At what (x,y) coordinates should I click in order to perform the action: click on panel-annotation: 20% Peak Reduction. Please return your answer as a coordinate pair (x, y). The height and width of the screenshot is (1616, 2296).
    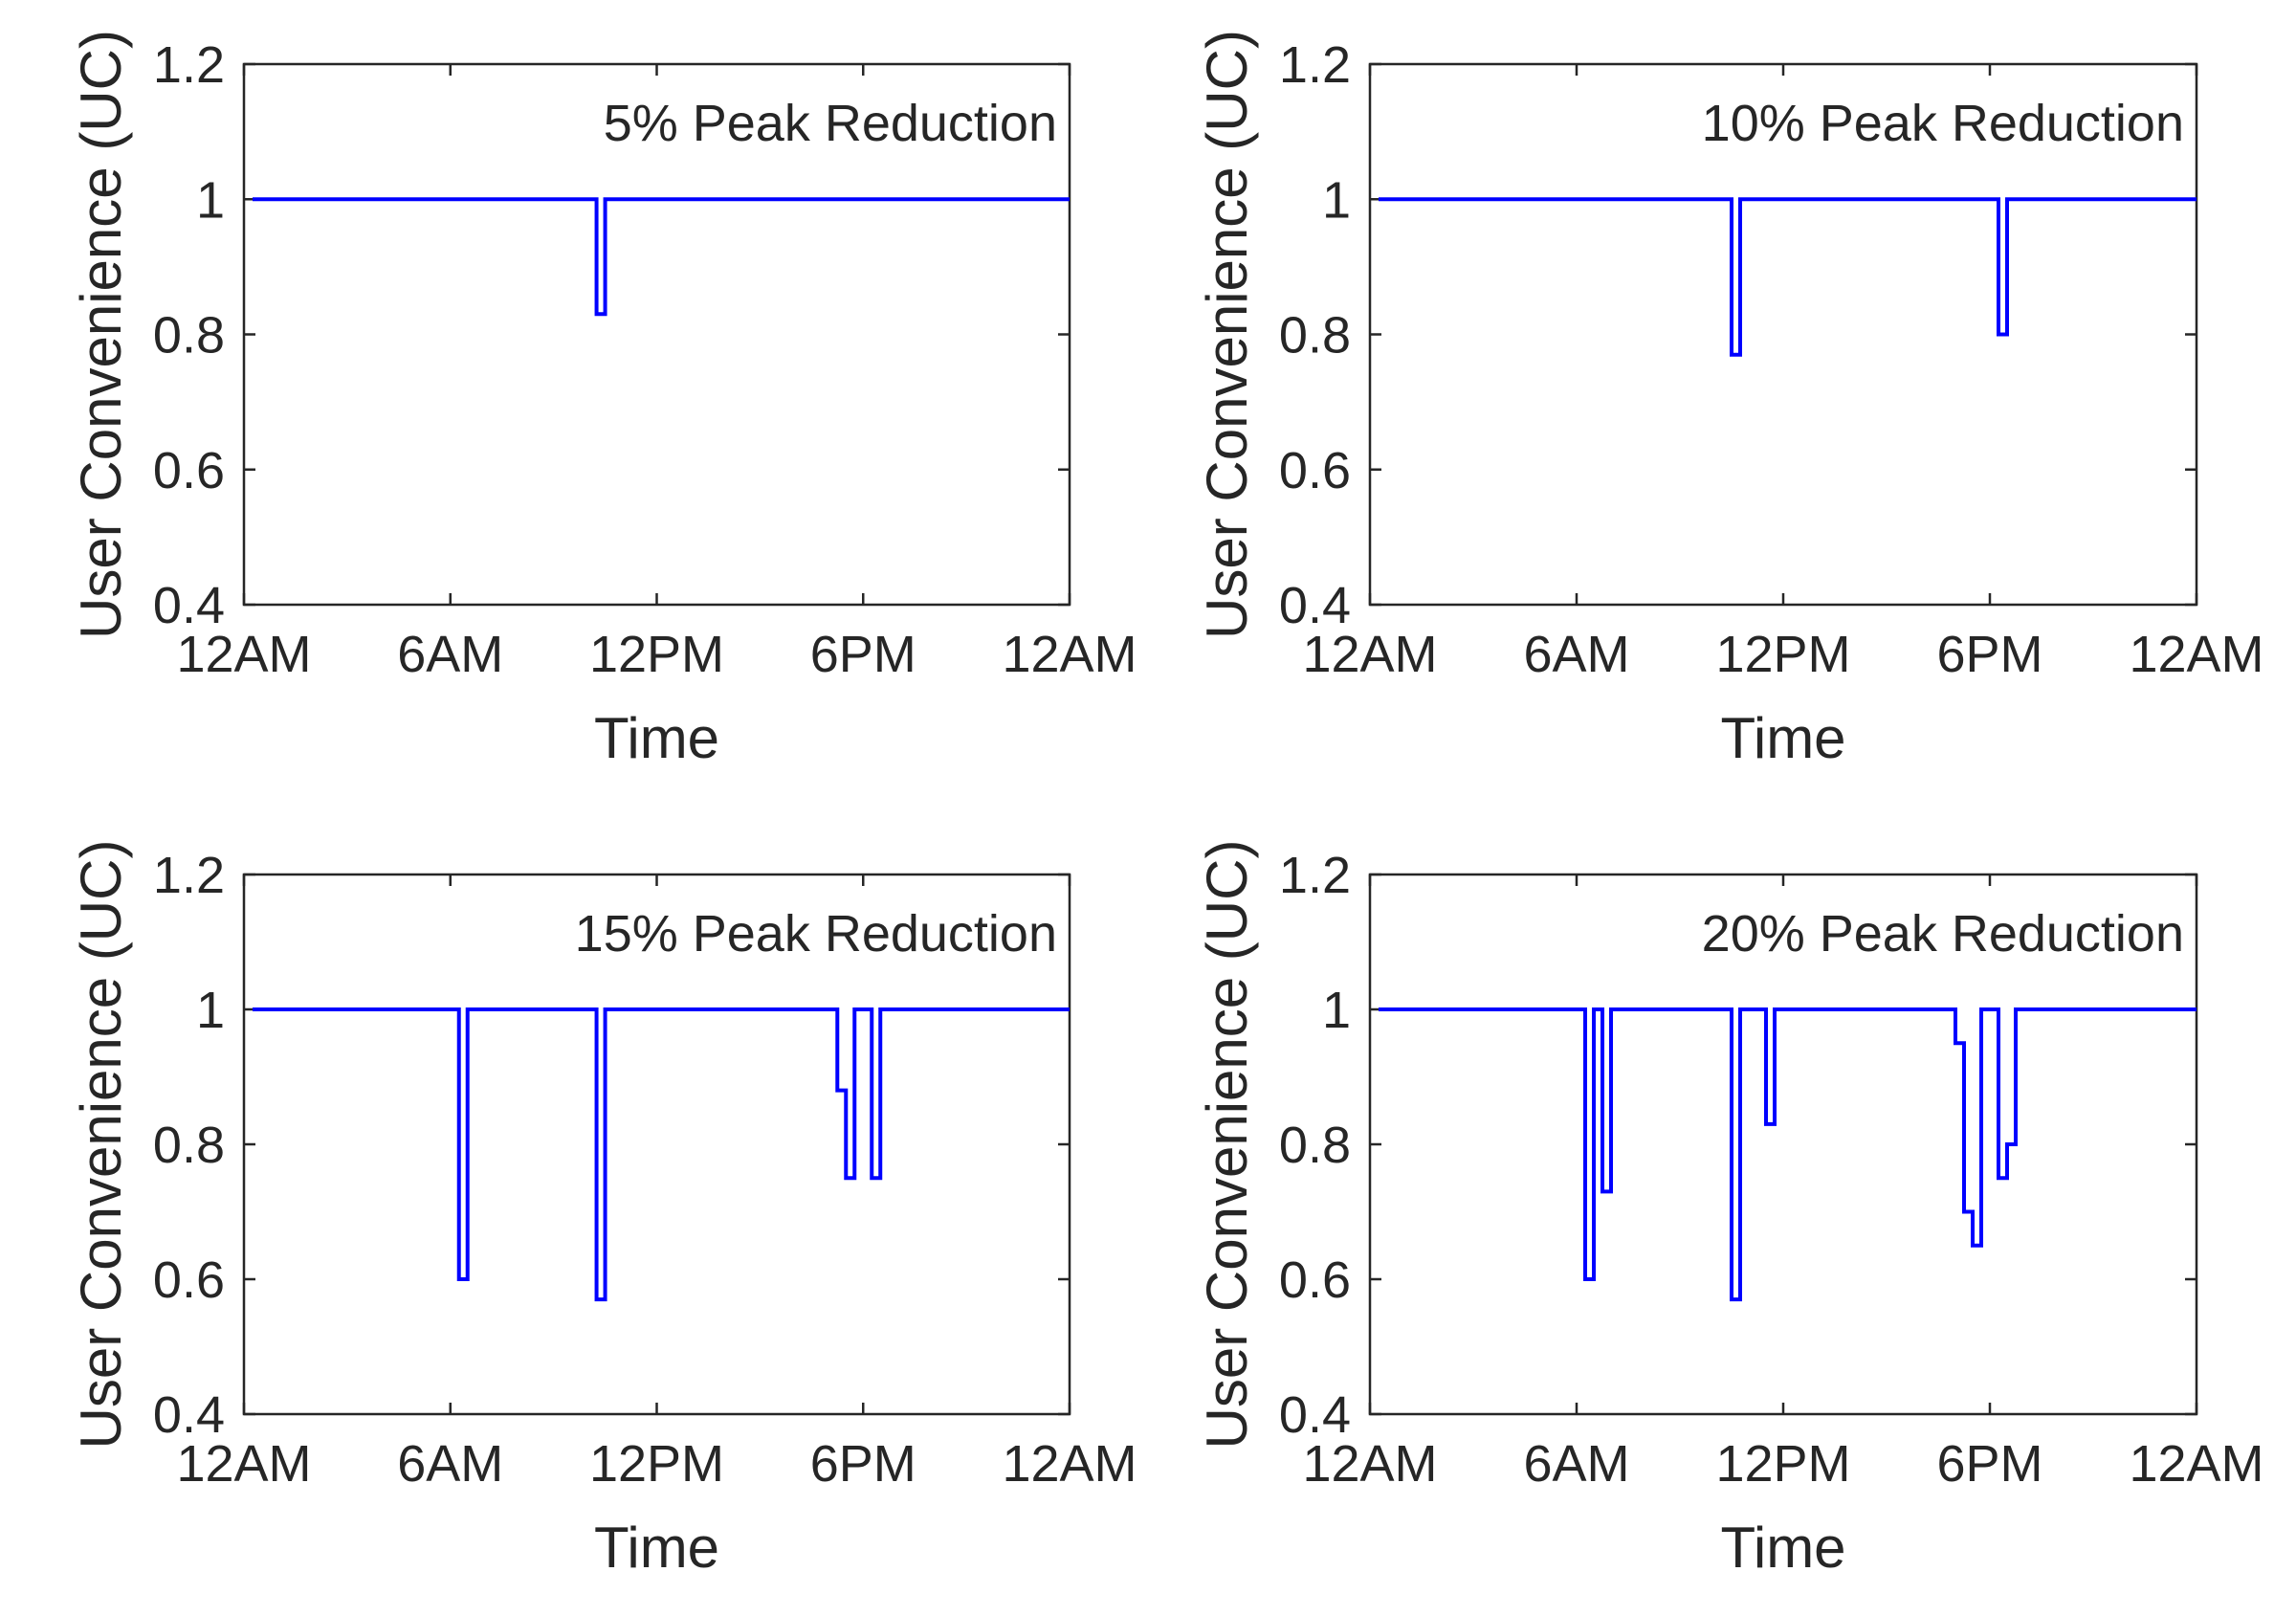
    Looking at the image, I should click on (1943, 934).